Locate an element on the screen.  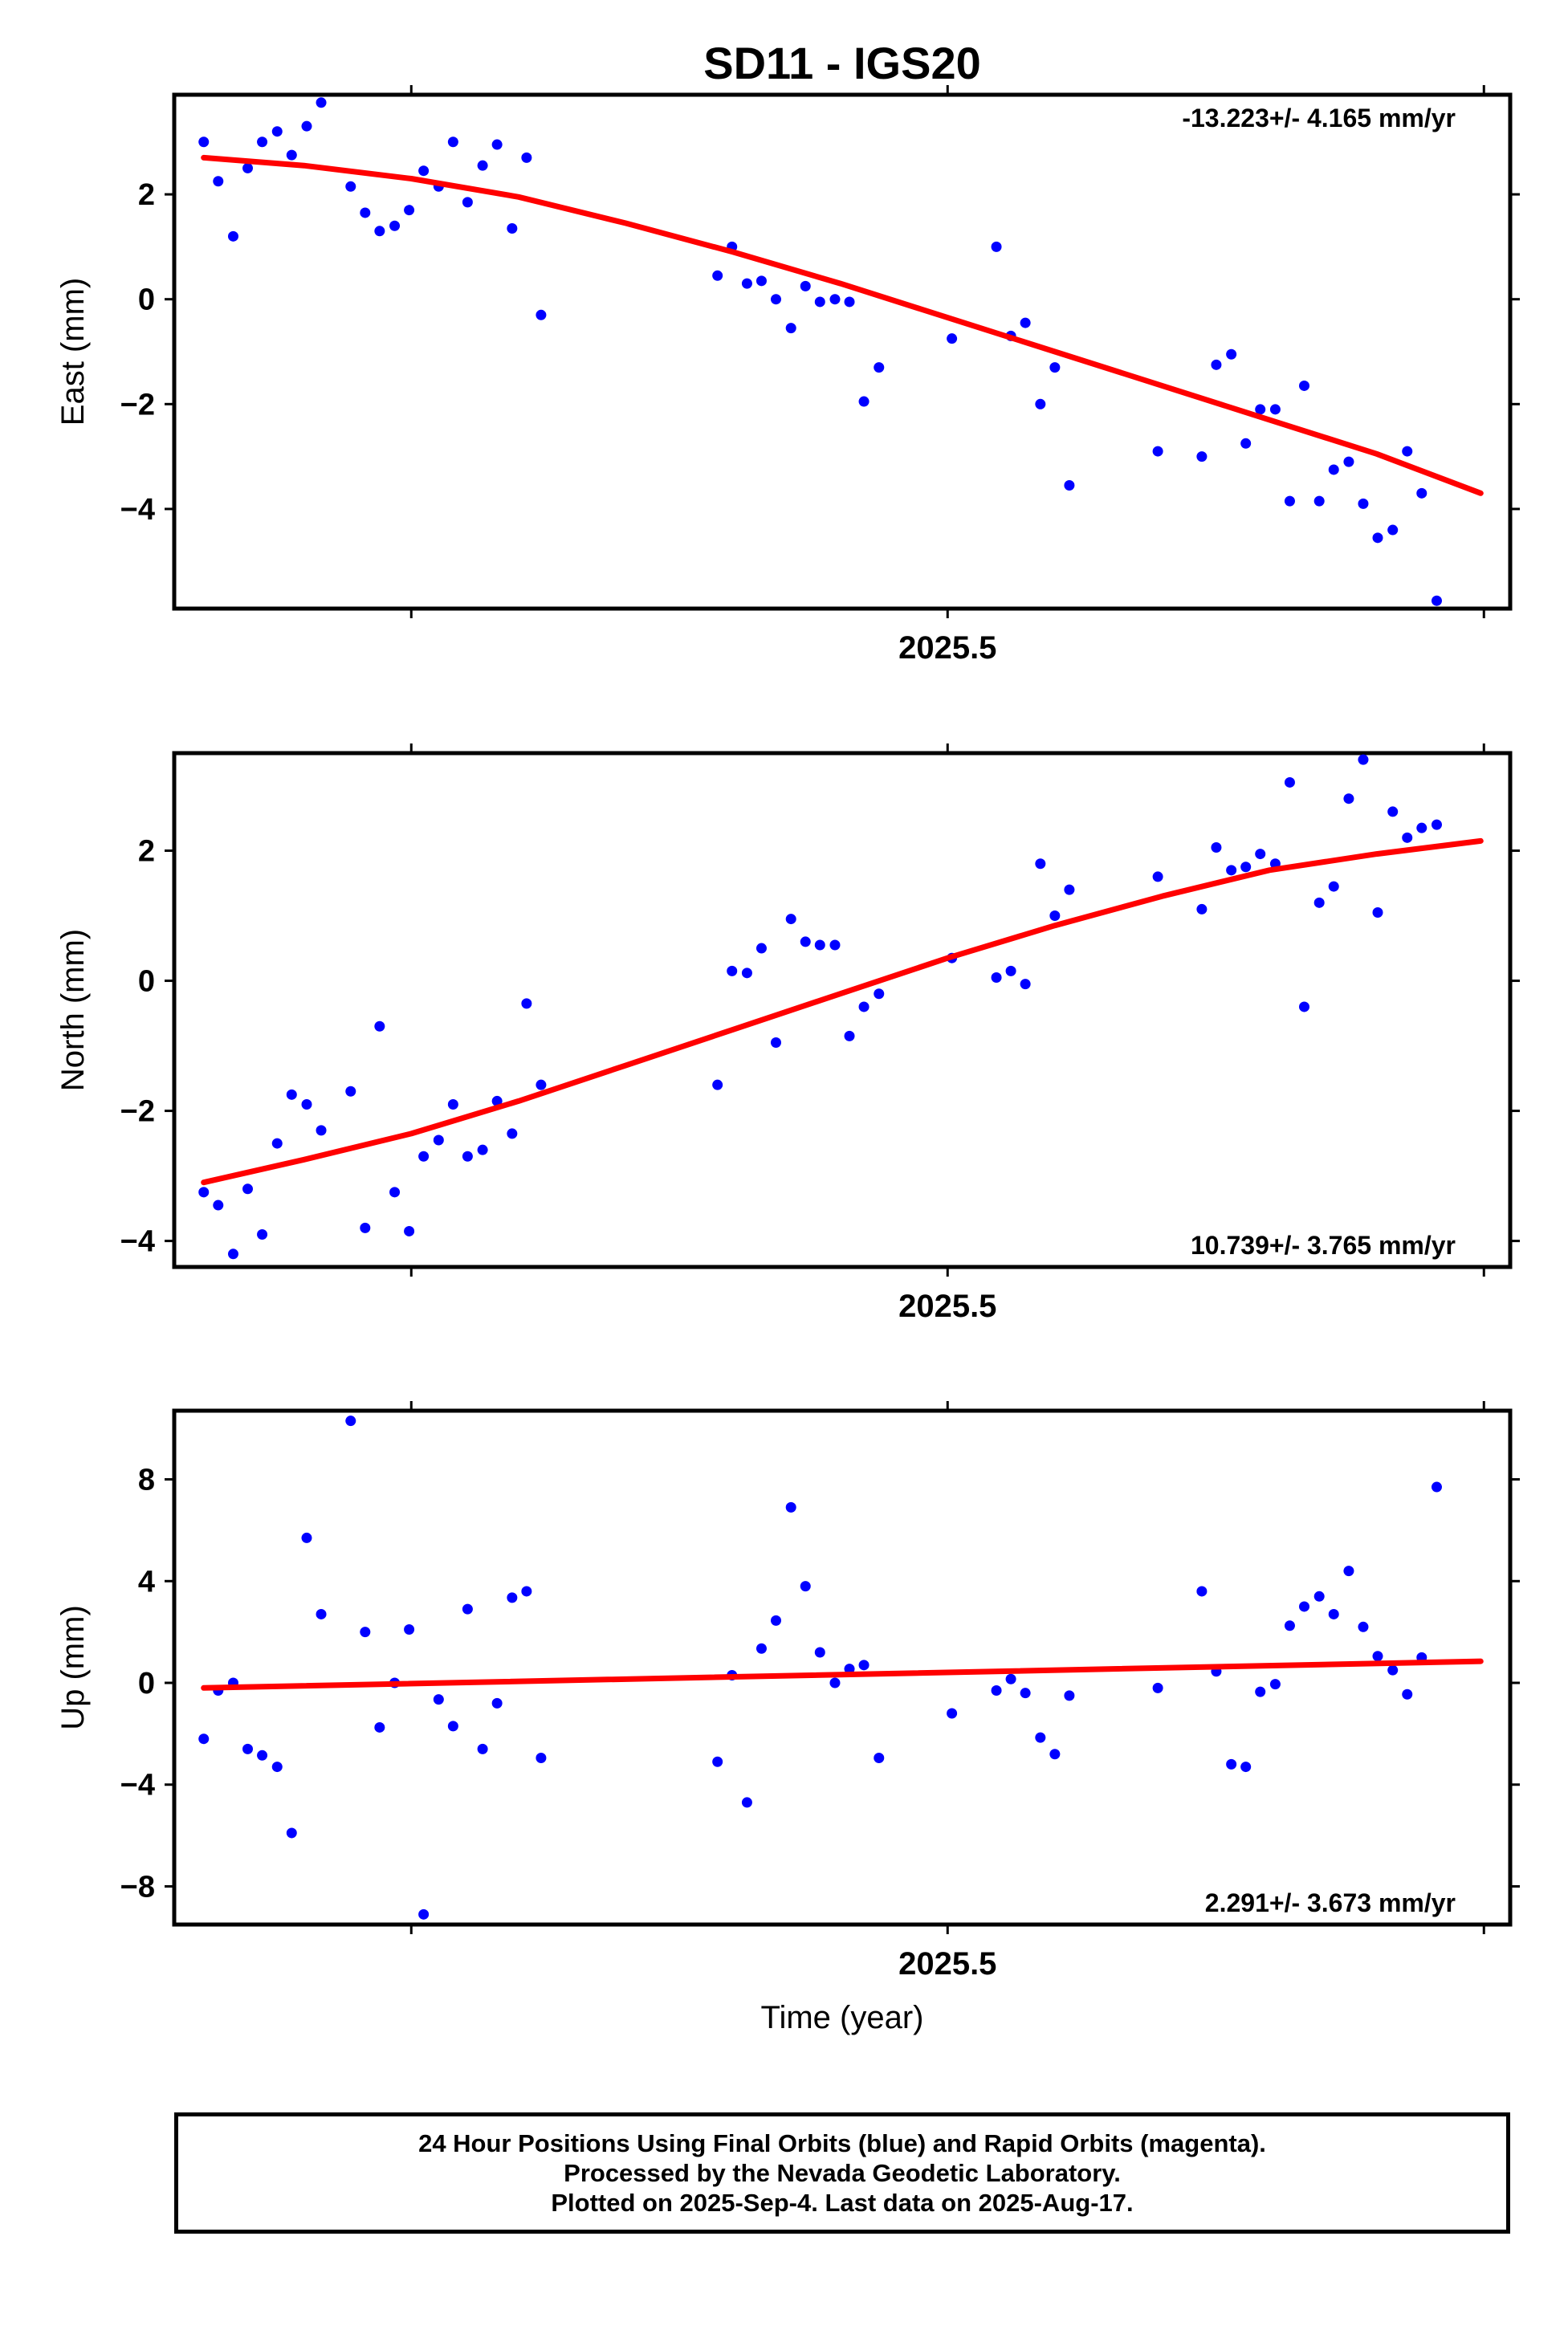
east-ytick-label: 2 is located at coordinates (146, 195).